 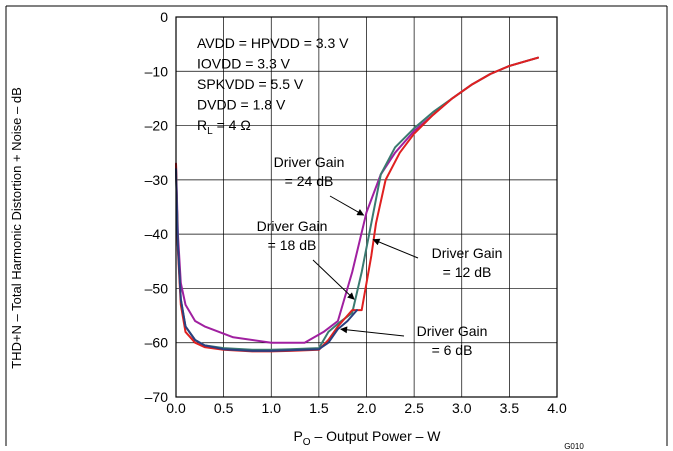 What do you see at coordinates (272, 408) in the screenshot?
I see `x-tick-label: 1.0` at bounding box center [272, 408].